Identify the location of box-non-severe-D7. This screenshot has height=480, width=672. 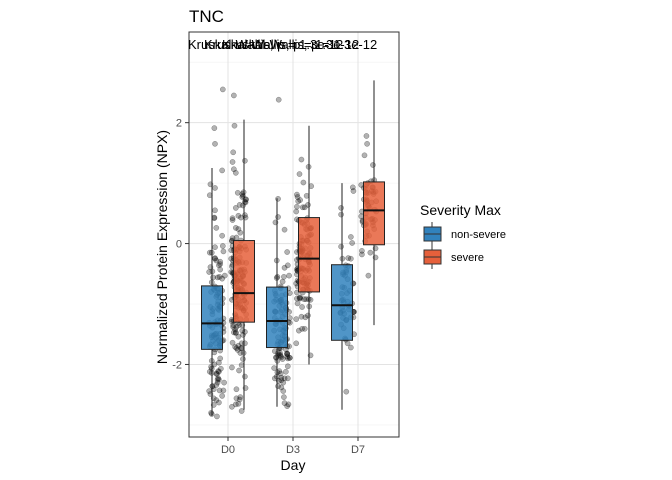
(342, 296).